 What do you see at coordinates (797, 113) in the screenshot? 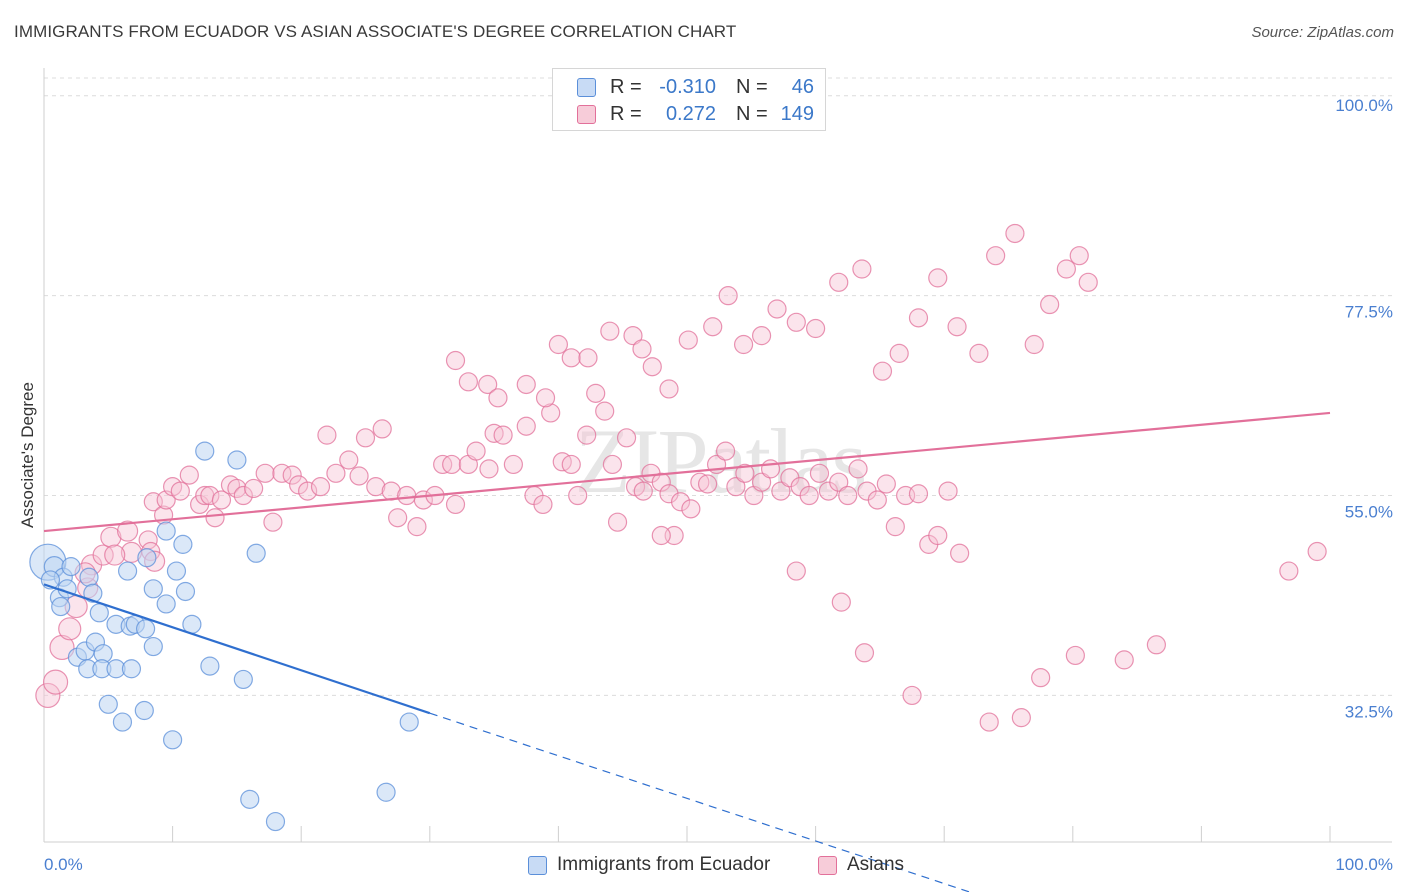
I see `legend-n-value: 149` at bounding box center [797, 113].